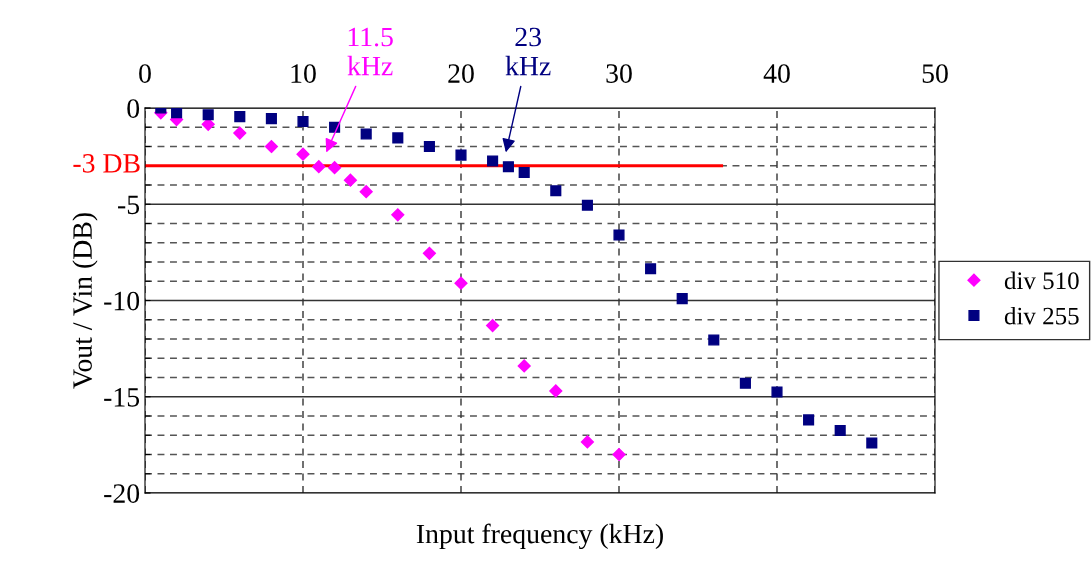 The image size is (1092, 564). I want to click on y-tick-label: -10, so click(122, 301).